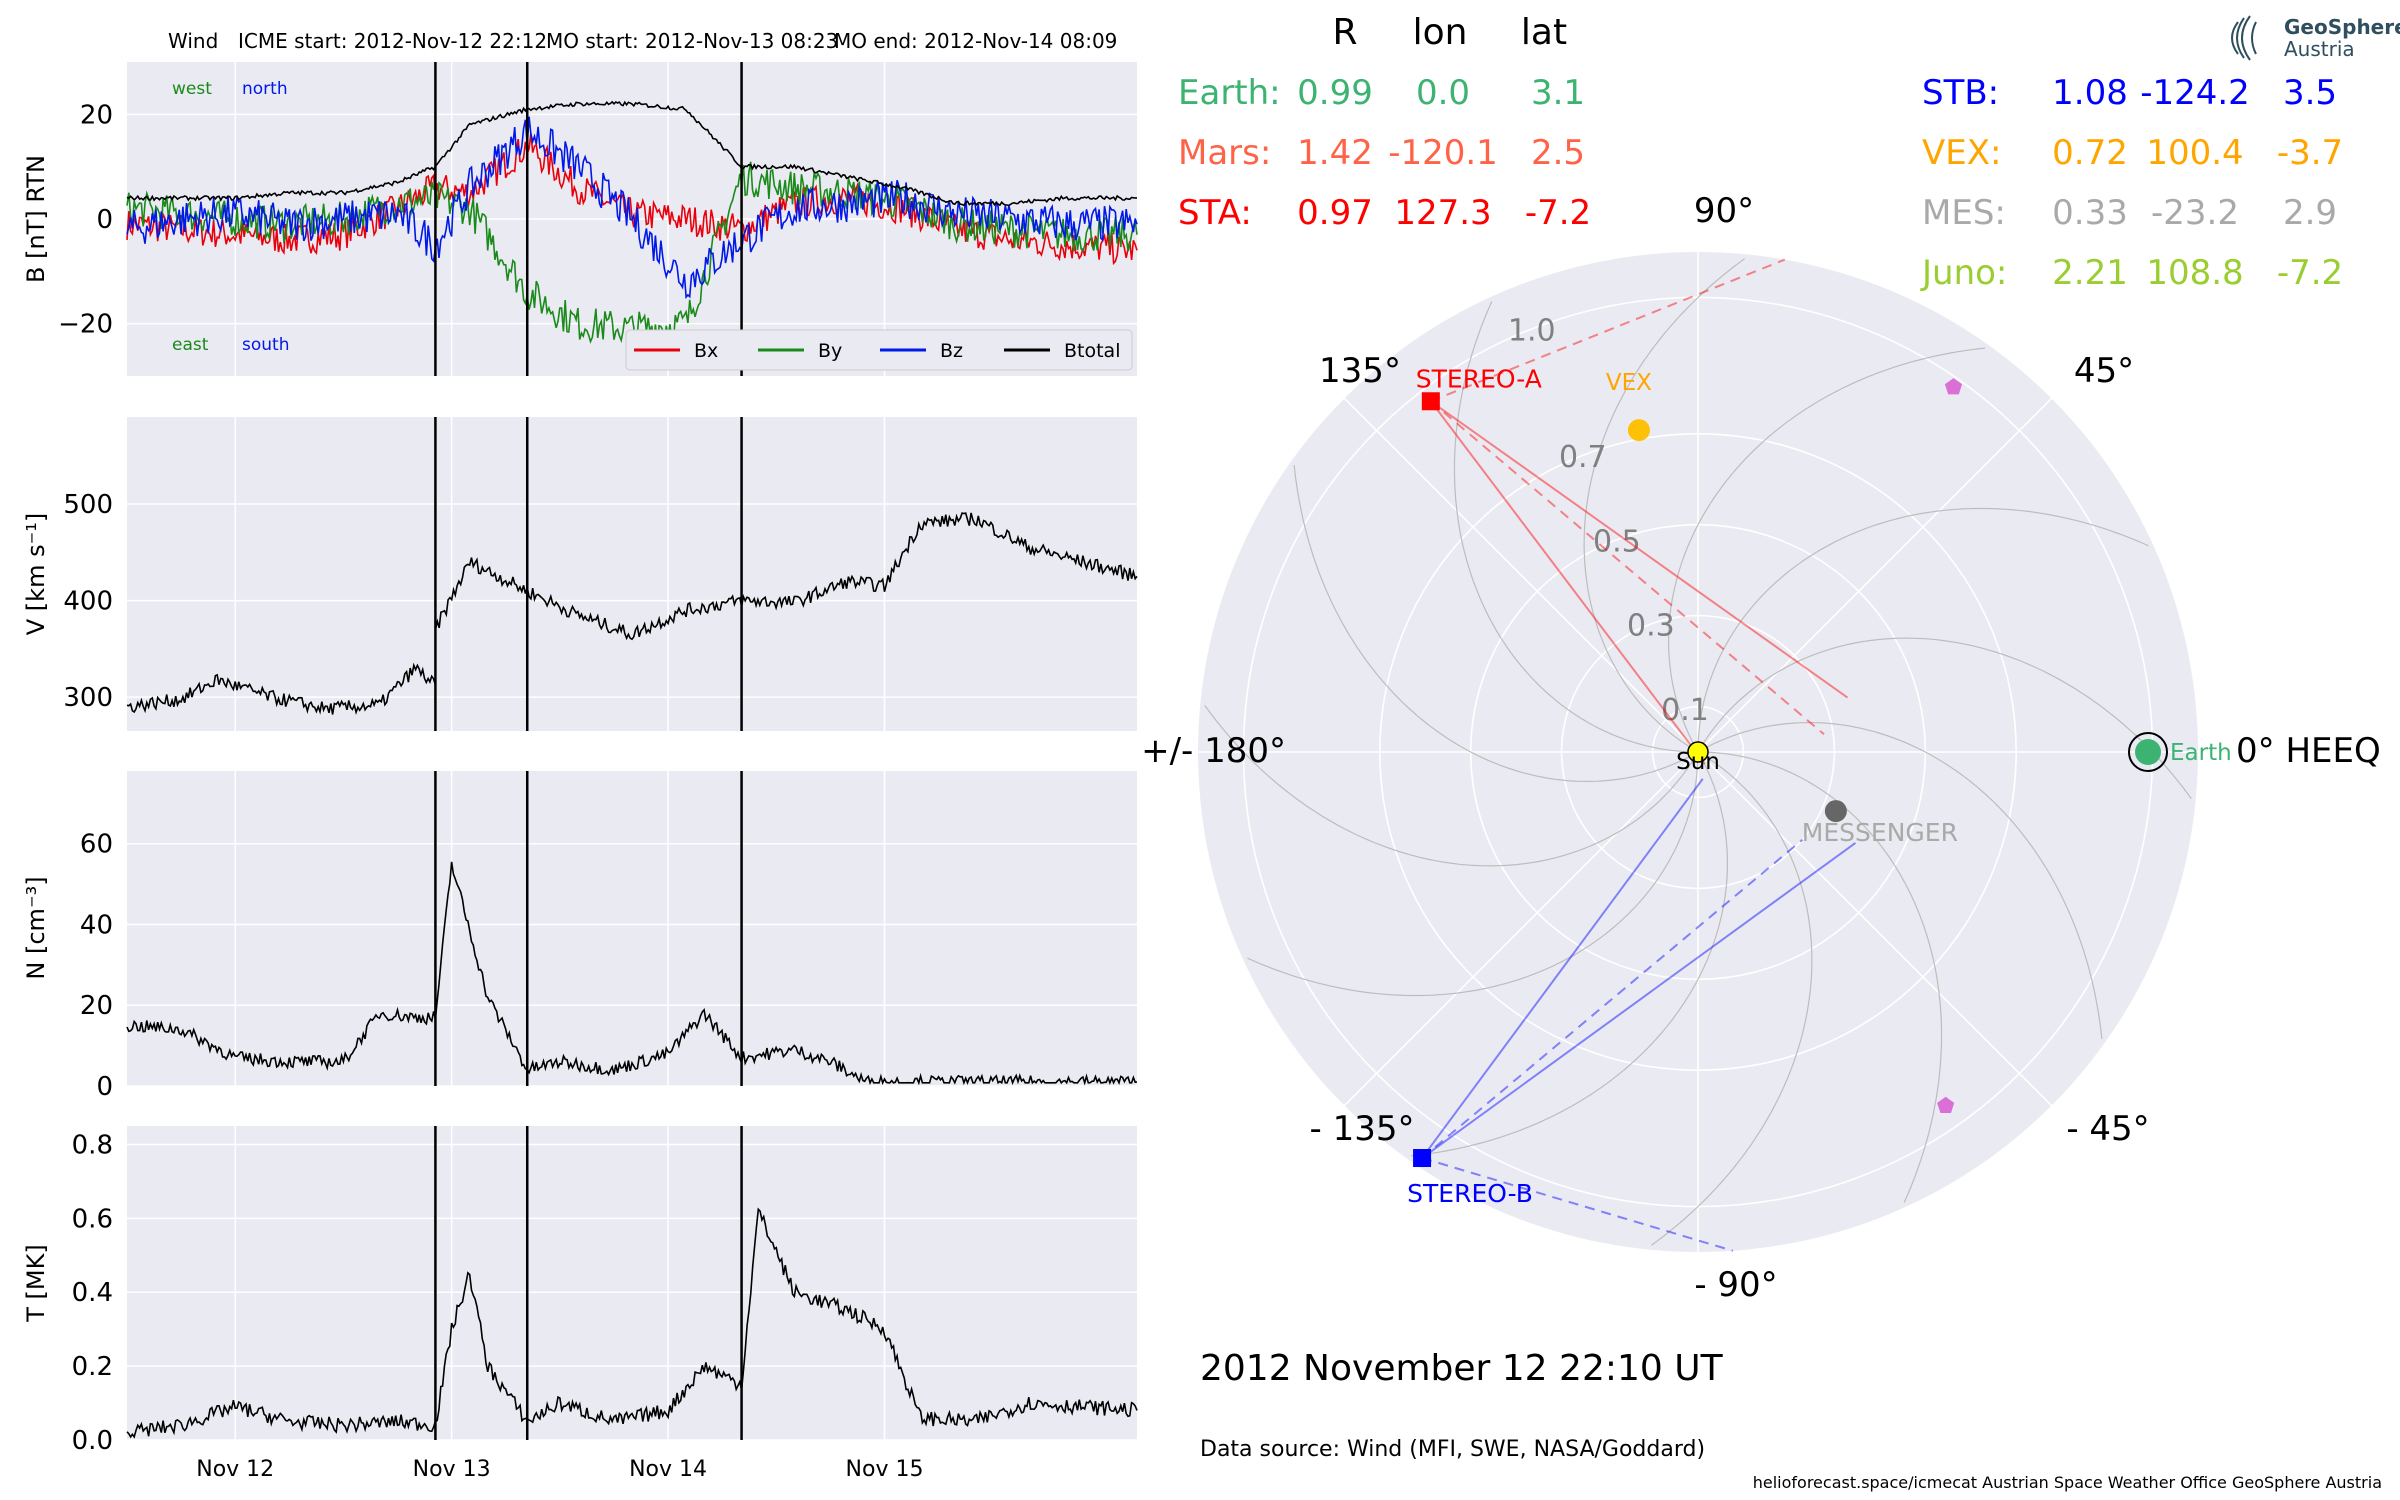 The image size is (2400, 1500). What do you see at coordinates (193, 41) in the screenshot?
I see `header-spacecraft: Wind` at bounding box center [193, 41].